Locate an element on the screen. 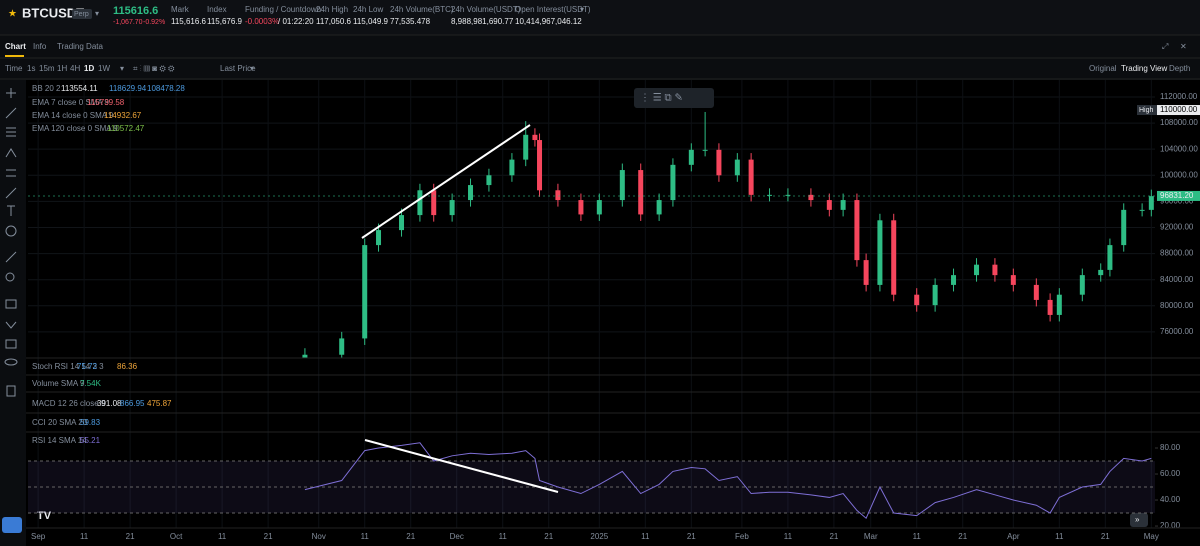 Image resolution: width=1200 pixels, height=546 pixels. indicator-value: 475.87 is located at coordinates (159, 403).